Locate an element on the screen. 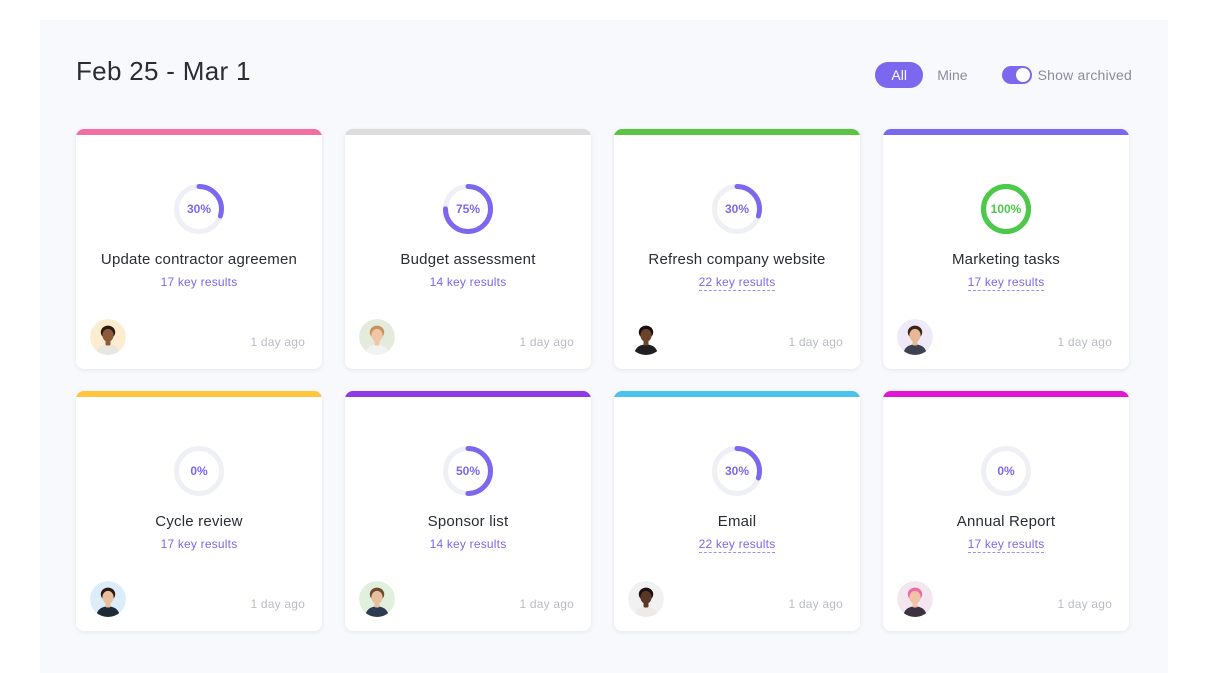 This screenshot has height=673, width=1216. filter-all-button: All is located at coordinates (899, 75).